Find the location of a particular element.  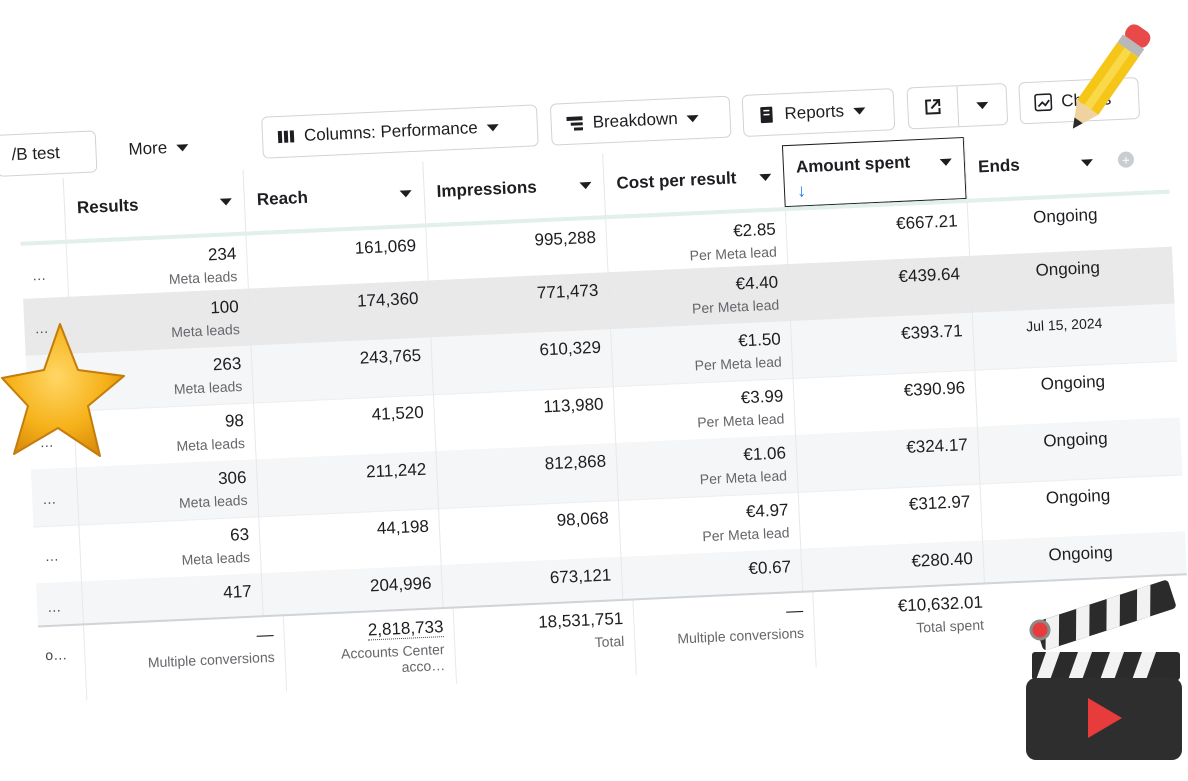

total-results: — Multiple conversions is located at coordinates (184, 658).